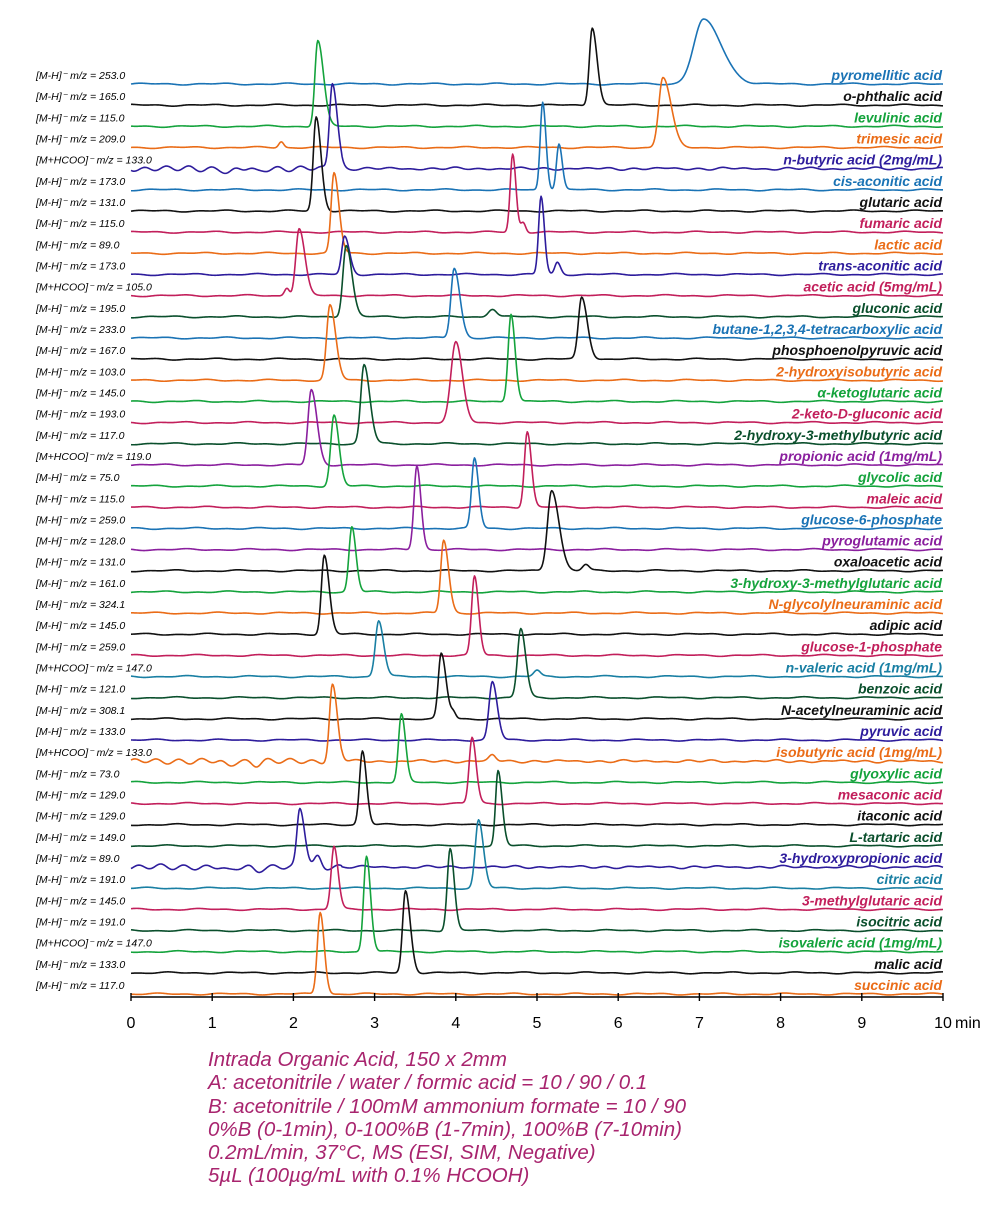 The width and height of the screenshot is (1000, 1214). I want to click on trace-group: [M-H]⁻ m/z = 117.0 succinic acid, so click(489, 953).